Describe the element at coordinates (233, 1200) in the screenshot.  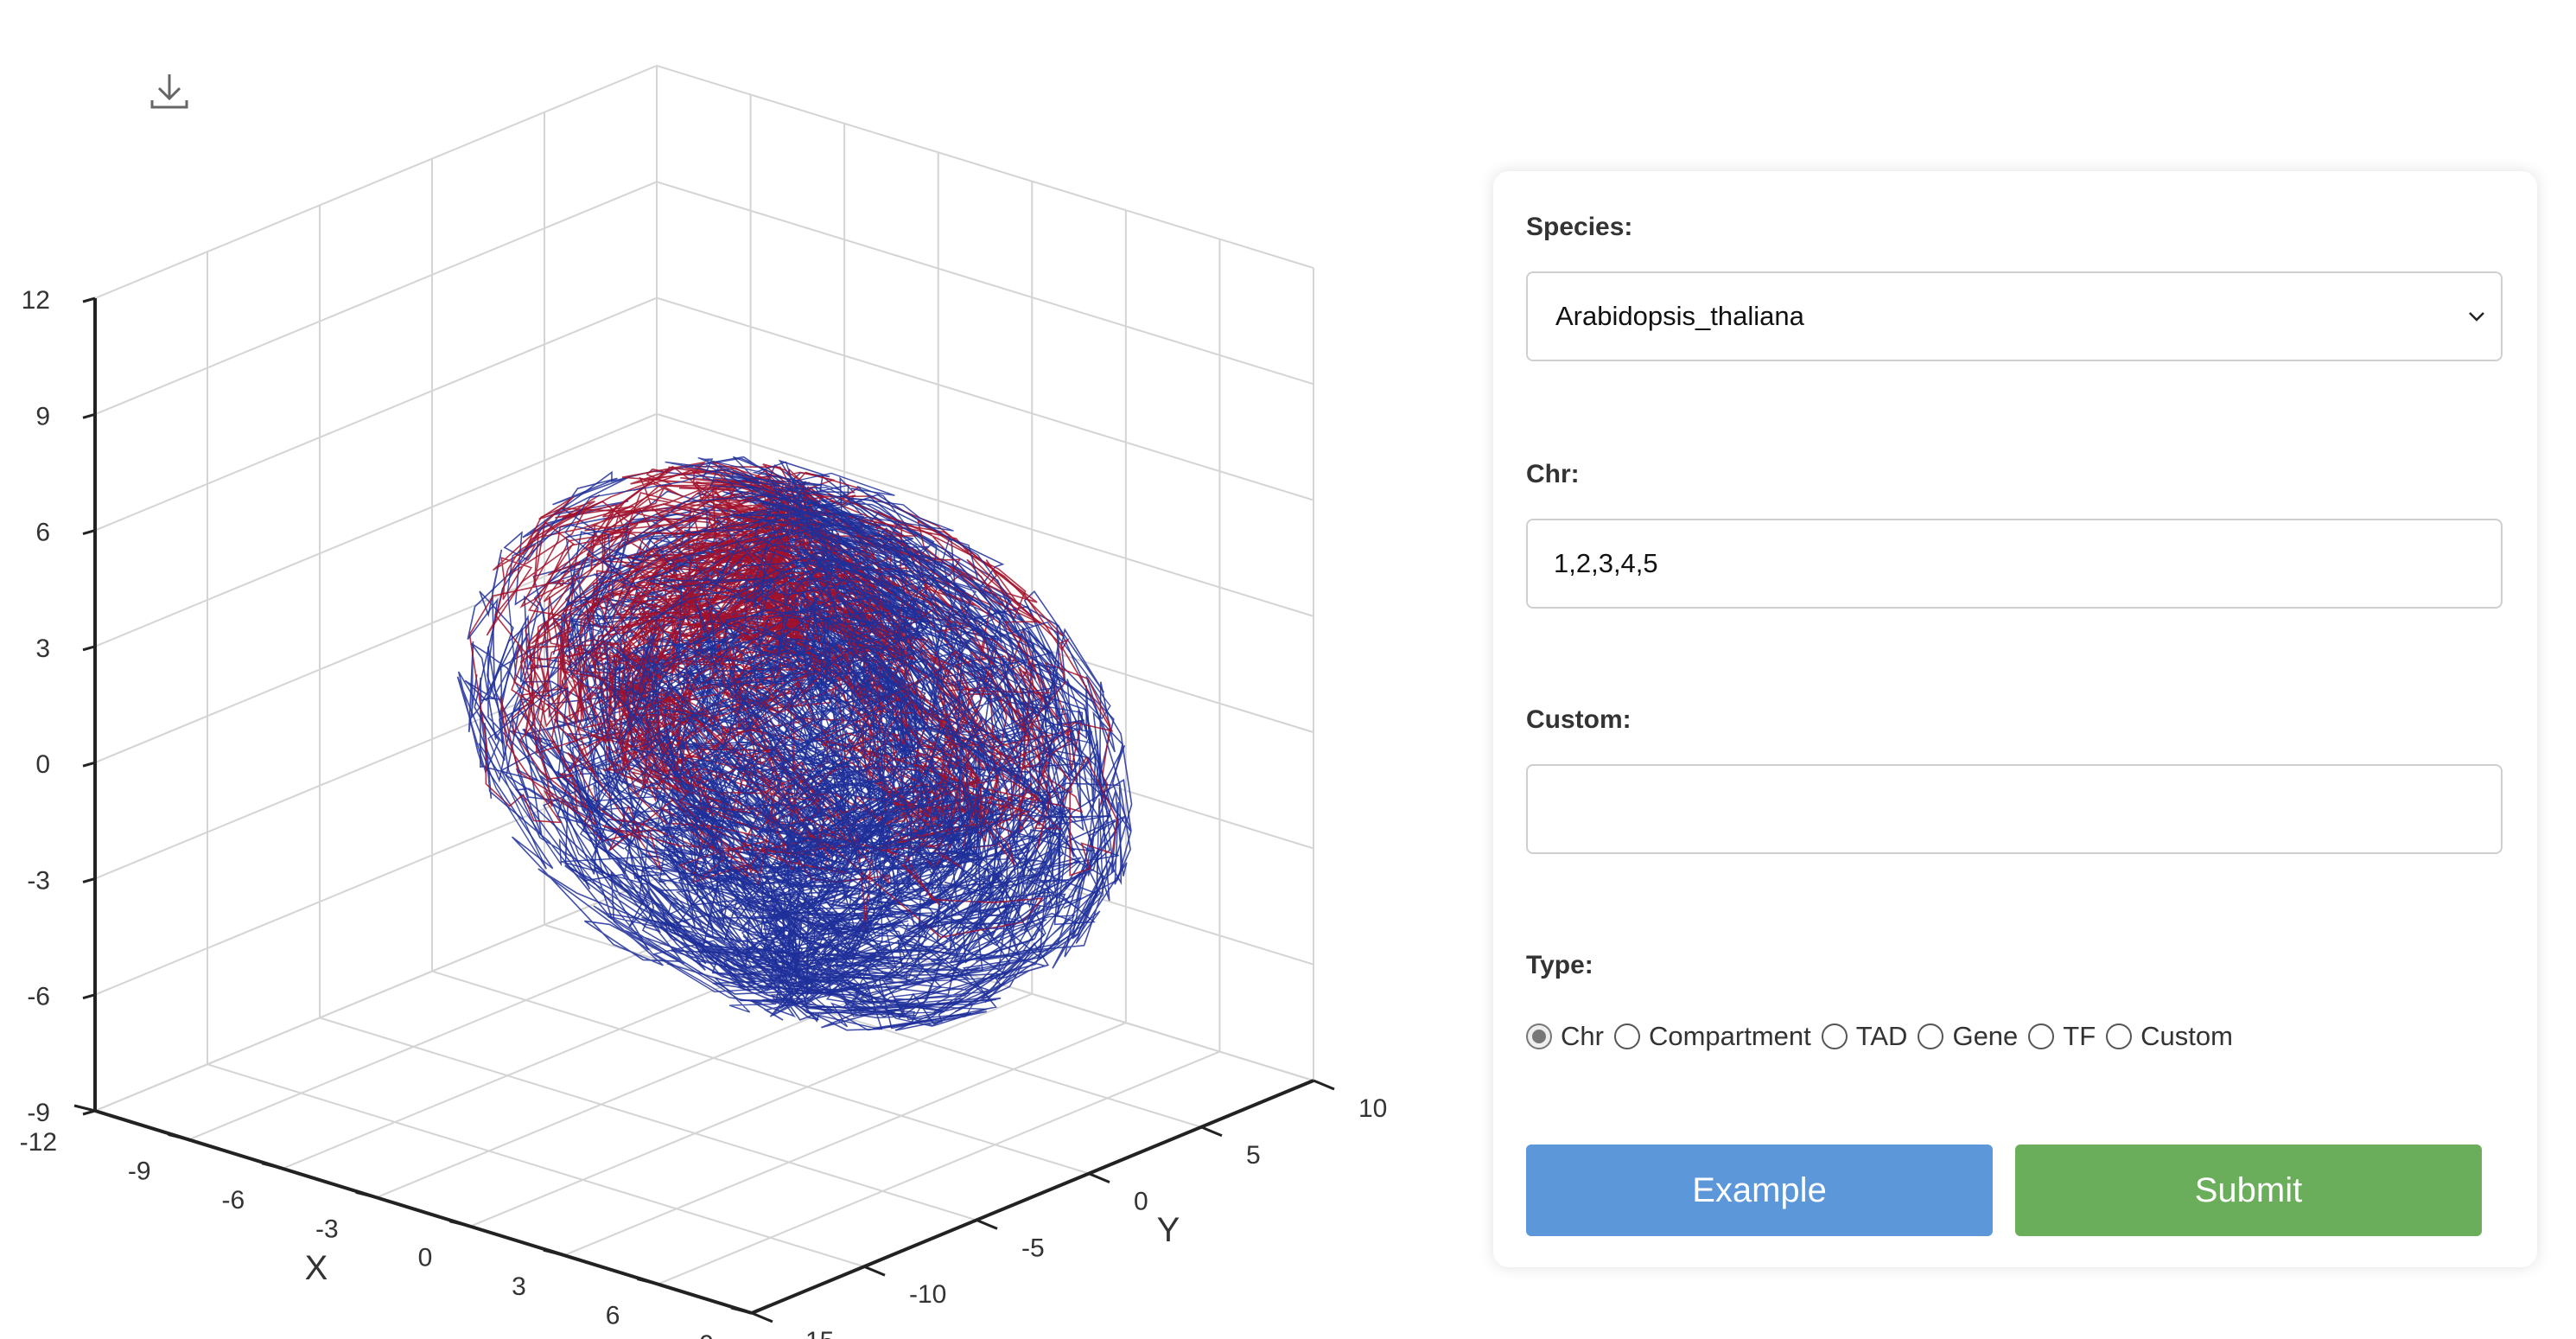
I see `x-tick-label: -6` at that location.